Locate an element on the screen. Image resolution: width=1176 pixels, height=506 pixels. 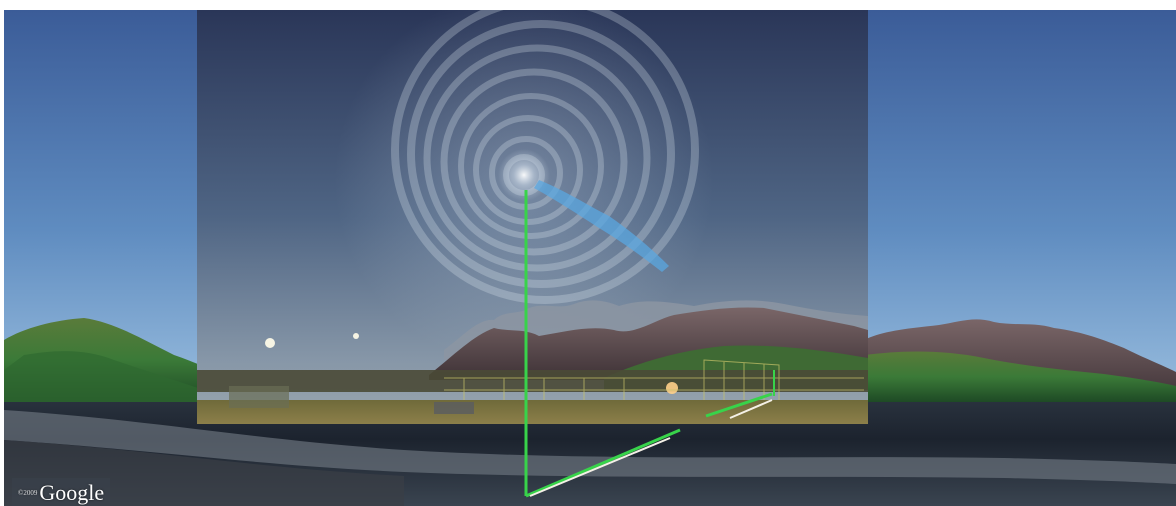
foreground-ground is located at coordinates (532, 412).